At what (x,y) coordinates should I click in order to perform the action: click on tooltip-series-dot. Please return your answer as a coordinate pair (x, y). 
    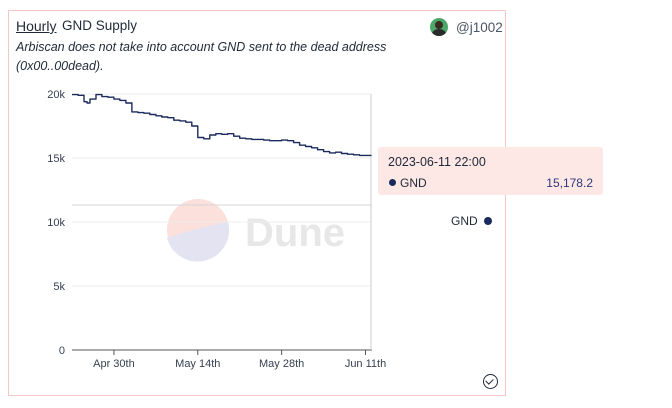
    Looking at the image, I should click on (392, 182).